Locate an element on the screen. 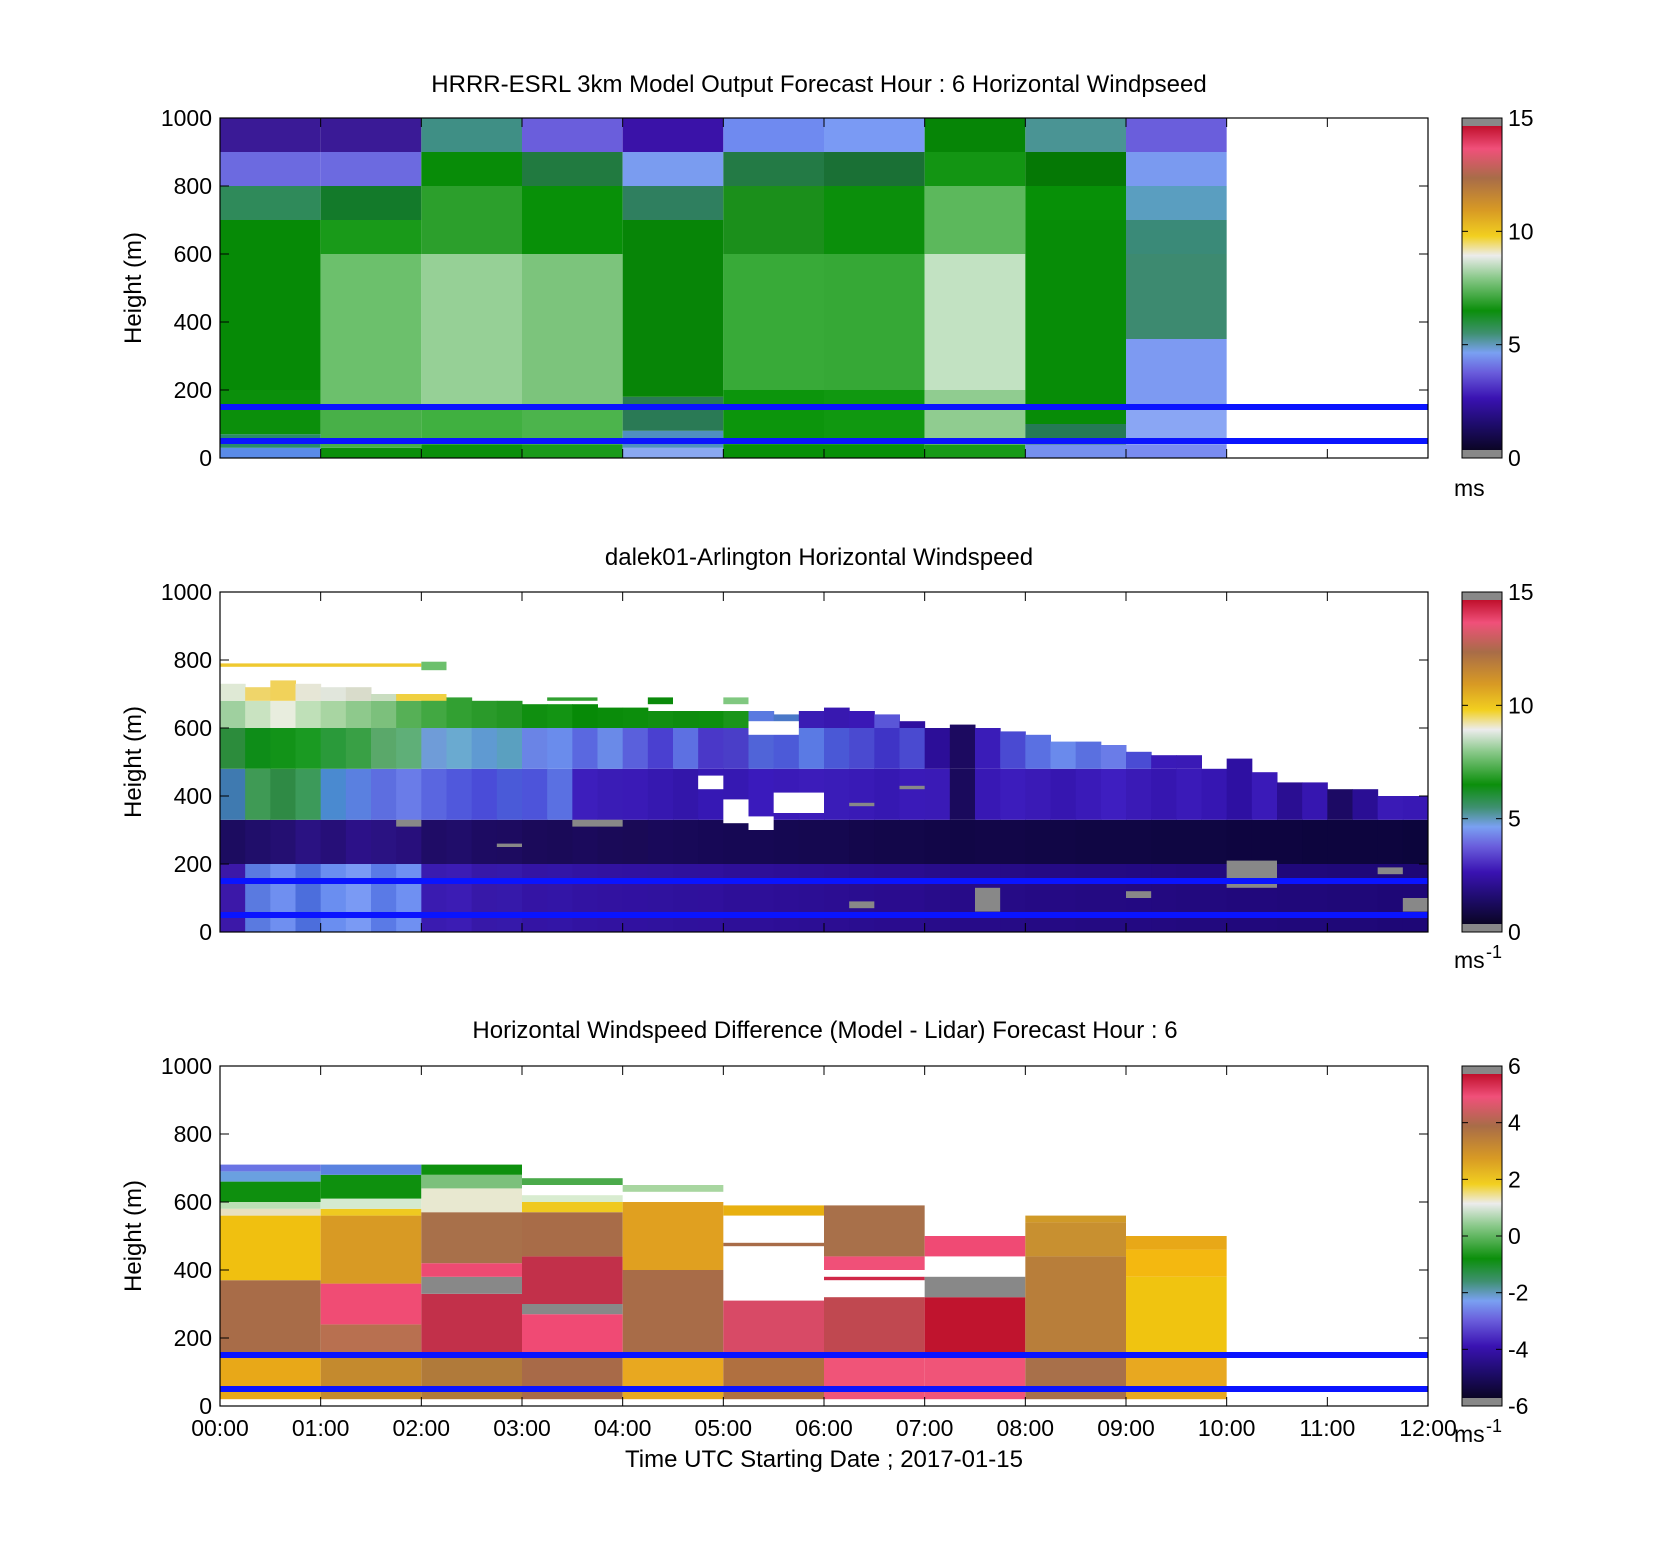 This screenshot has width=1680, height=1561. colorbar: 0 5 10 15 ms is located at coordinates (1494, 303).